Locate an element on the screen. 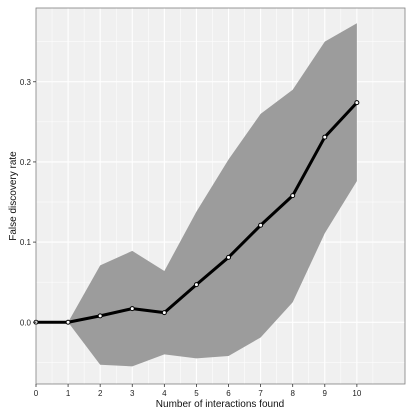 The width and height of the screenshot is (415, 415). x-tick-label: 9 is located at coordinates (325, 393).